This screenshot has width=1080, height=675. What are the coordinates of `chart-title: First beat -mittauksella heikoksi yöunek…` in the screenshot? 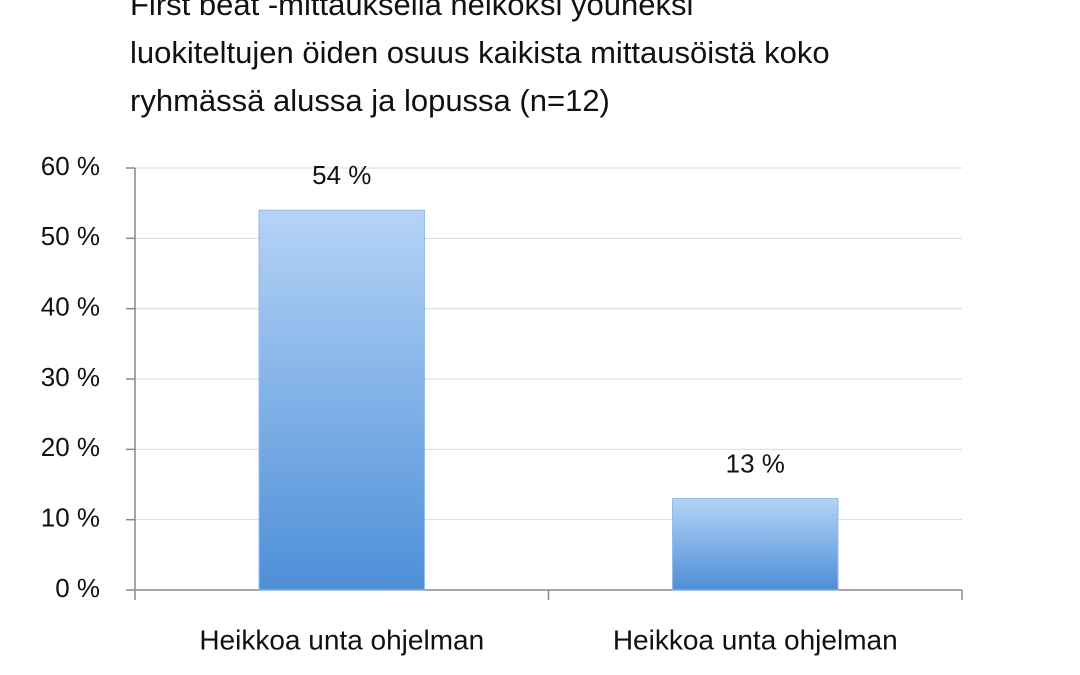 It's located at (411, 11).